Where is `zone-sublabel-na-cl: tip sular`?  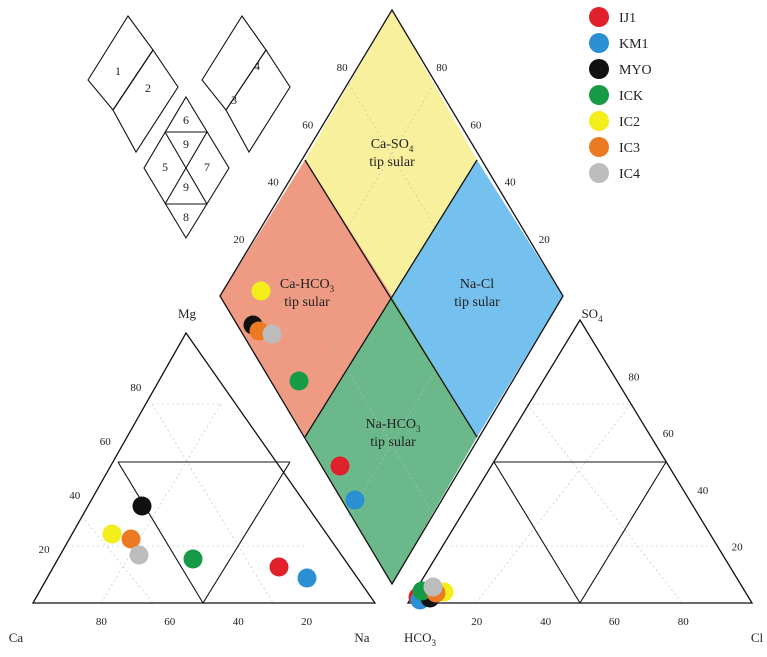 zone-sublabel-na-cl: tip sular is located at coordinates (477, 302).